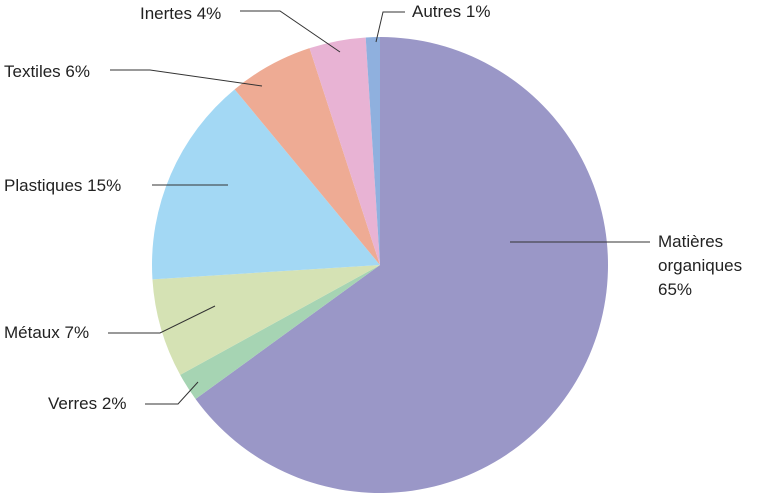 Image resolution: width=762 pixels, height=496 pixels. I want to click on value-label: 7%, so click(77, 332).